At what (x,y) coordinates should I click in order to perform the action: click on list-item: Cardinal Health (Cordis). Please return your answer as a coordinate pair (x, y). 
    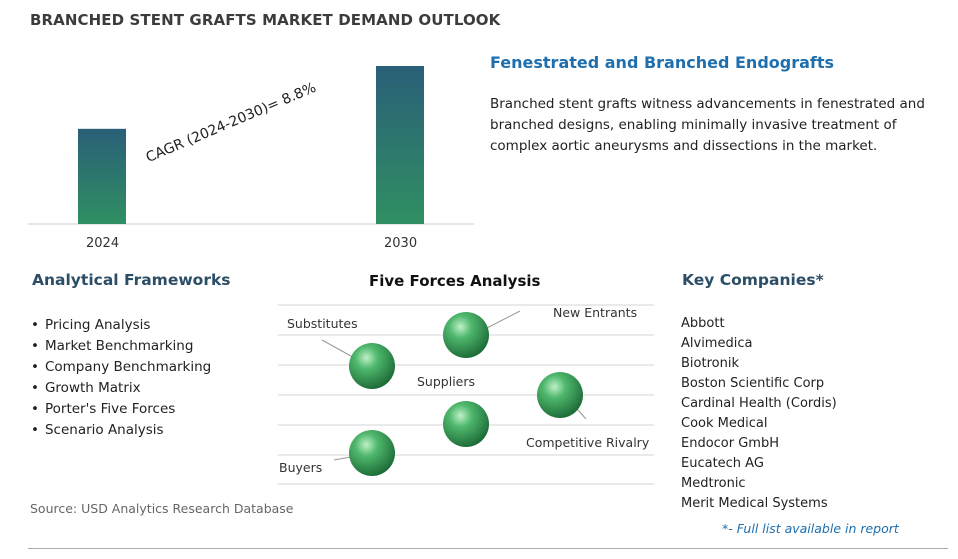
    Looking at the image, I should click on (759, 403).